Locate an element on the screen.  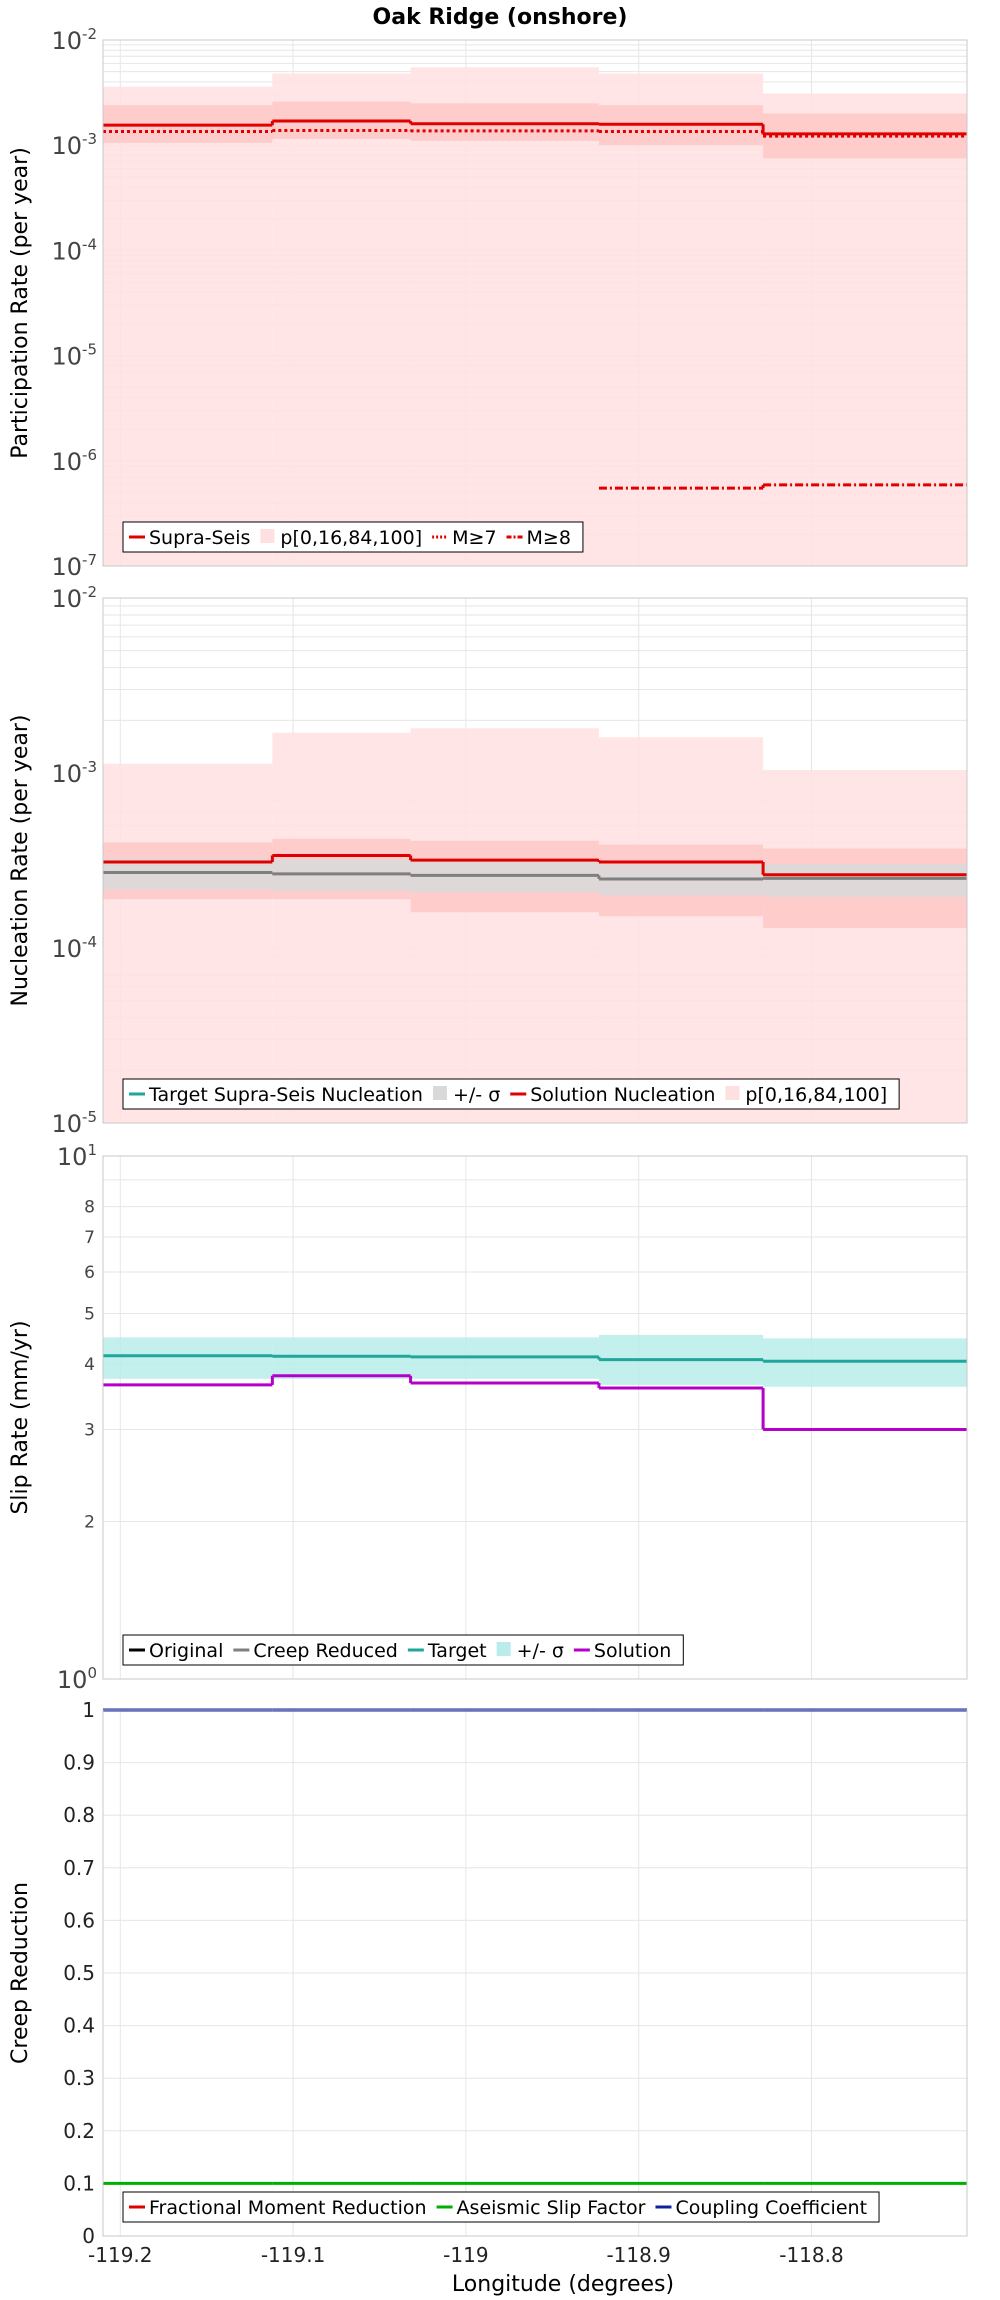
y-tick-labels: 10⁻⁵ 10⁻⁴ 10⁻³ 10⁻² is located at coordinates (74, 860).